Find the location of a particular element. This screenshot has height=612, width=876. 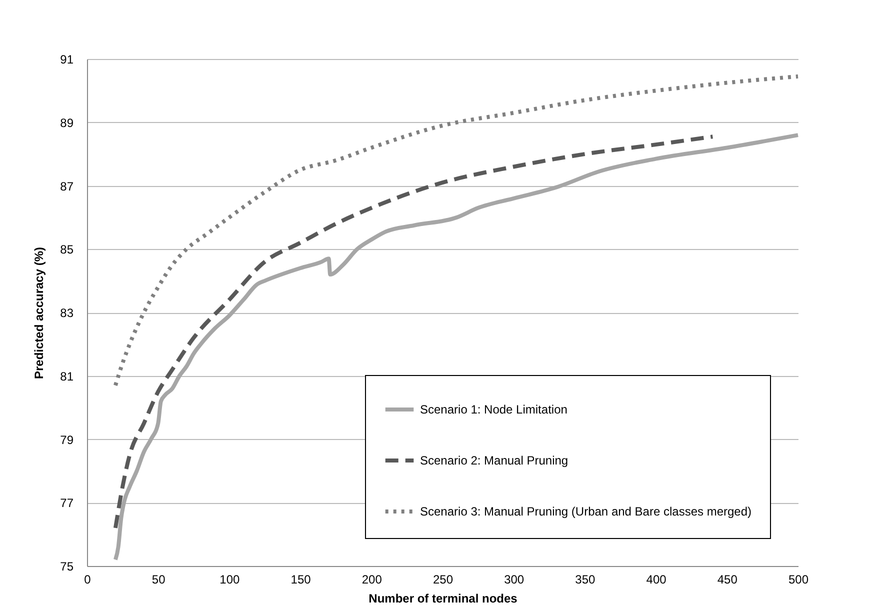

y-tick-label: 81 is located at coordinates (67, 376).